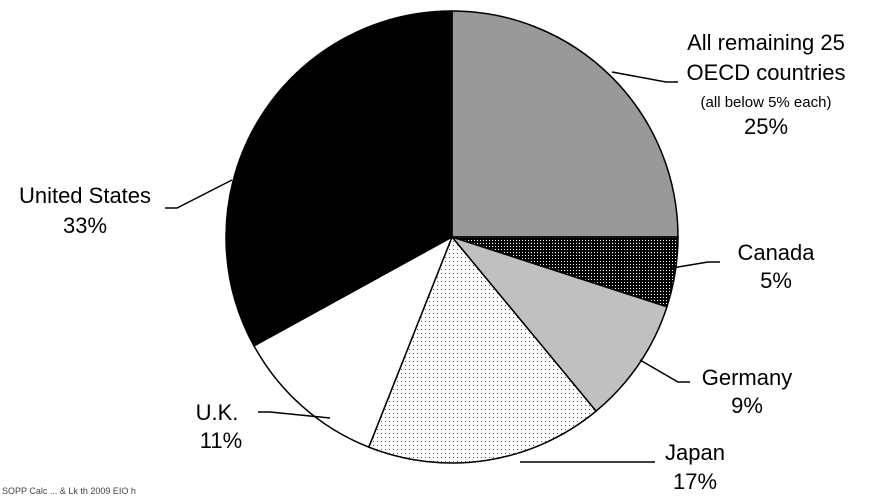  Describe the element at coordinates (294, 415) in the screenshot. I see `leader-uk` at that location.